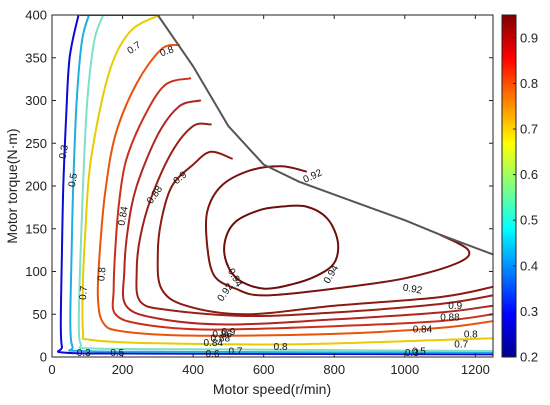 This screenshot has width=550, height=405. I want to click on colorbar-tick-label-7: 0.9, so click(529, 37).